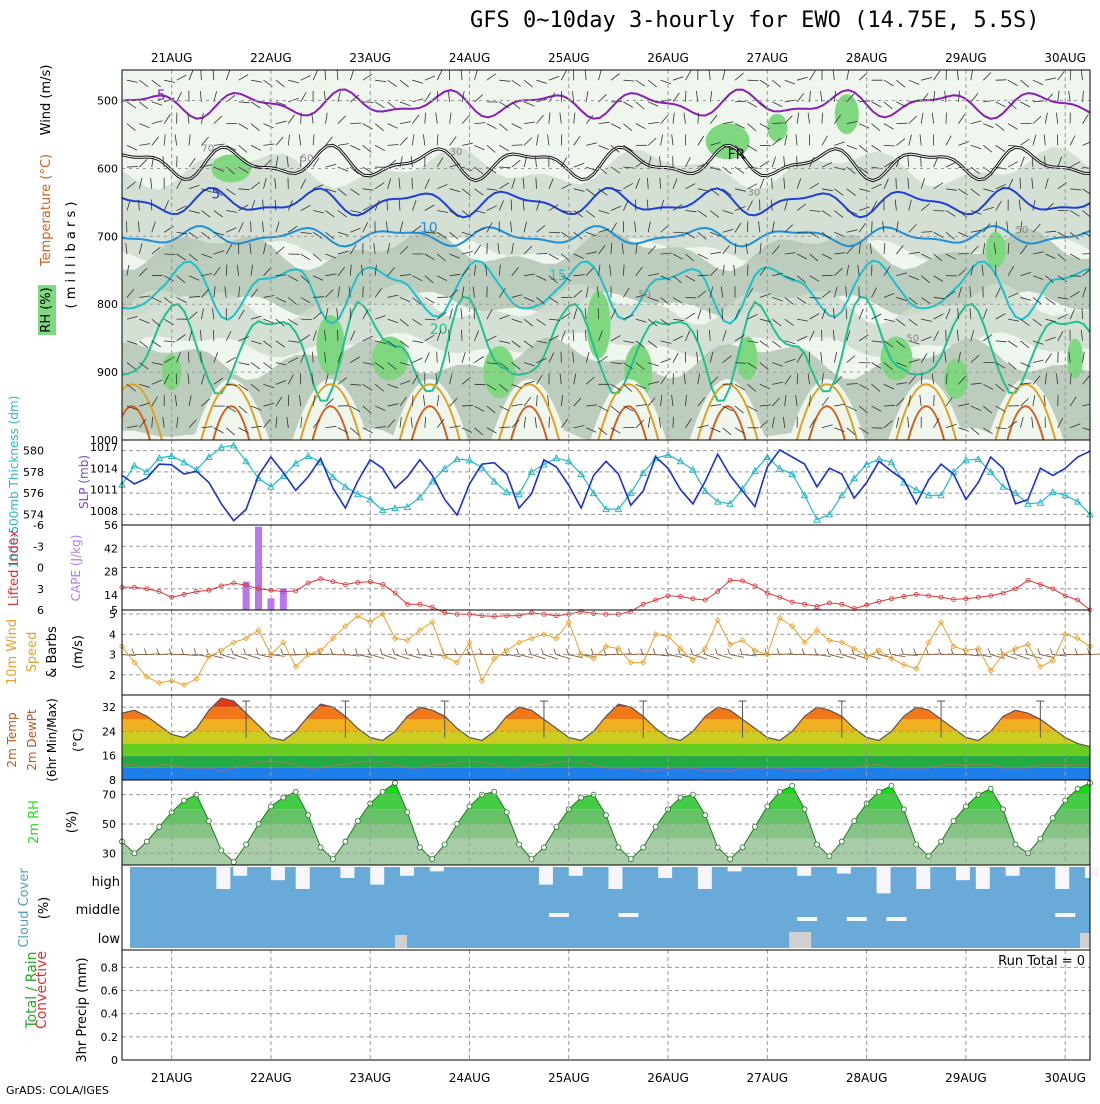 The height and width of the screenshot is (1104, 1100). What do you see at coordinates (32, 652) in the screenshot?
I see `wind-speed-axis-label: Speed` at bounding box center [32, 652].